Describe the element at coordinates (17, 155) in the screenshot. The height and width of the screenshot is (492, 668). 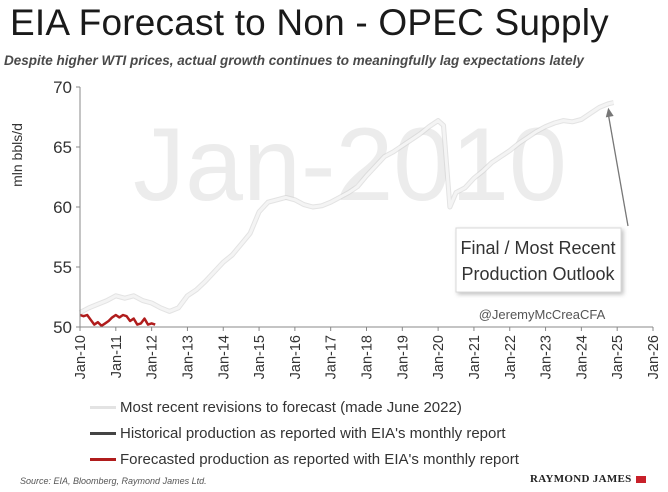
I see `y-axis-label: mln bbls/d` at that location.